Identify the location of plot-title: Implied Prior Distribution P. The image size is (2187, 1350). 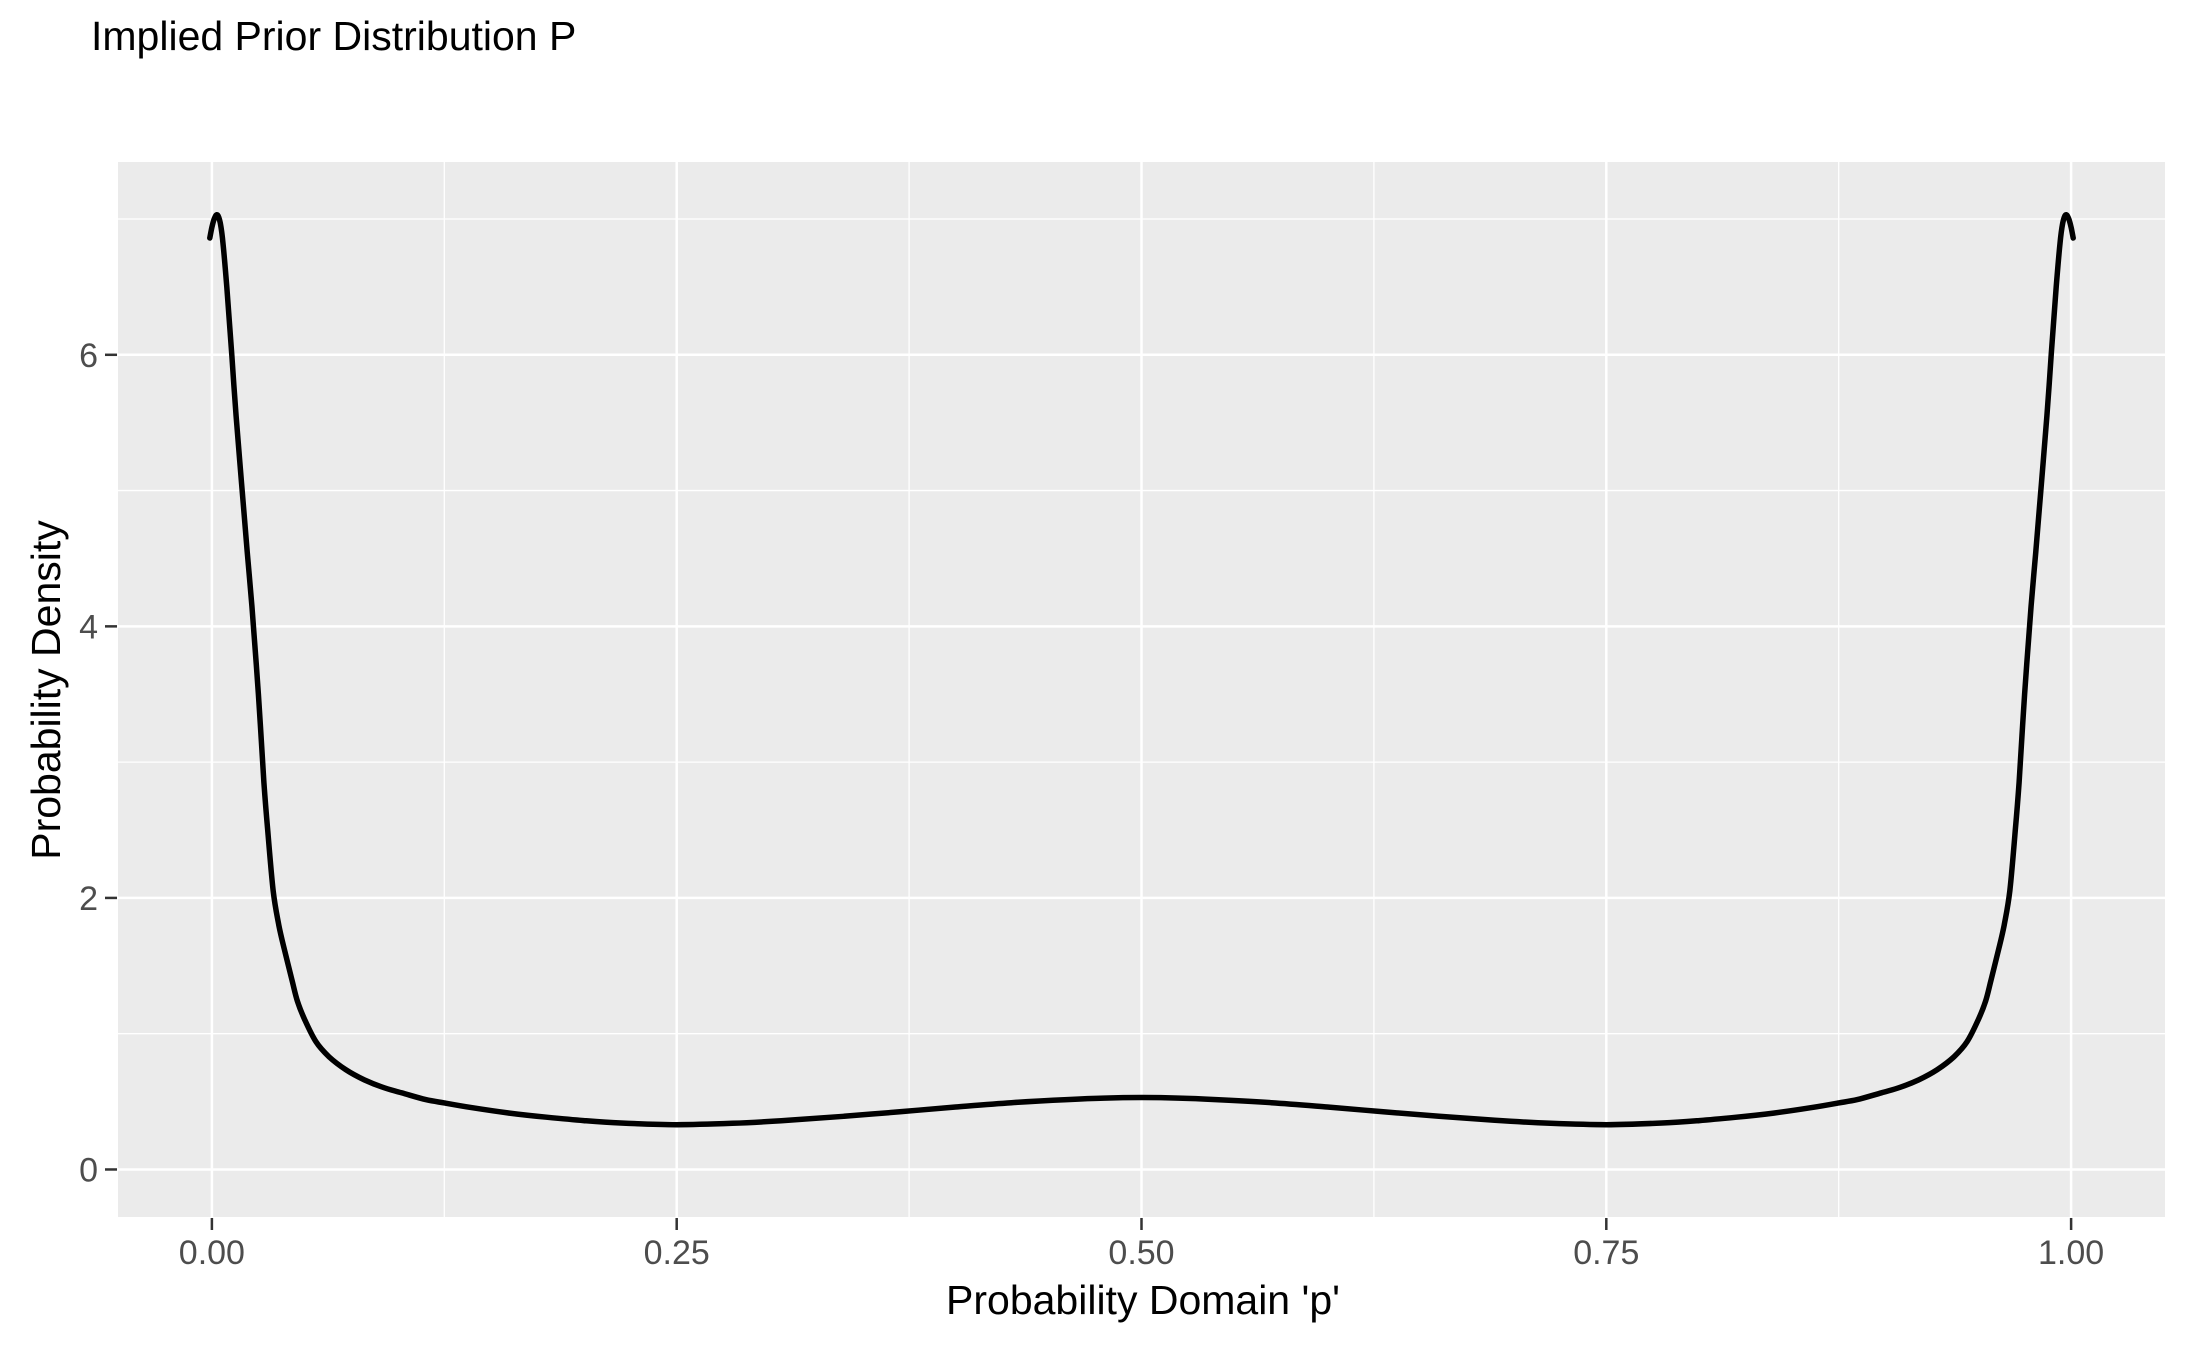
(333, 36).